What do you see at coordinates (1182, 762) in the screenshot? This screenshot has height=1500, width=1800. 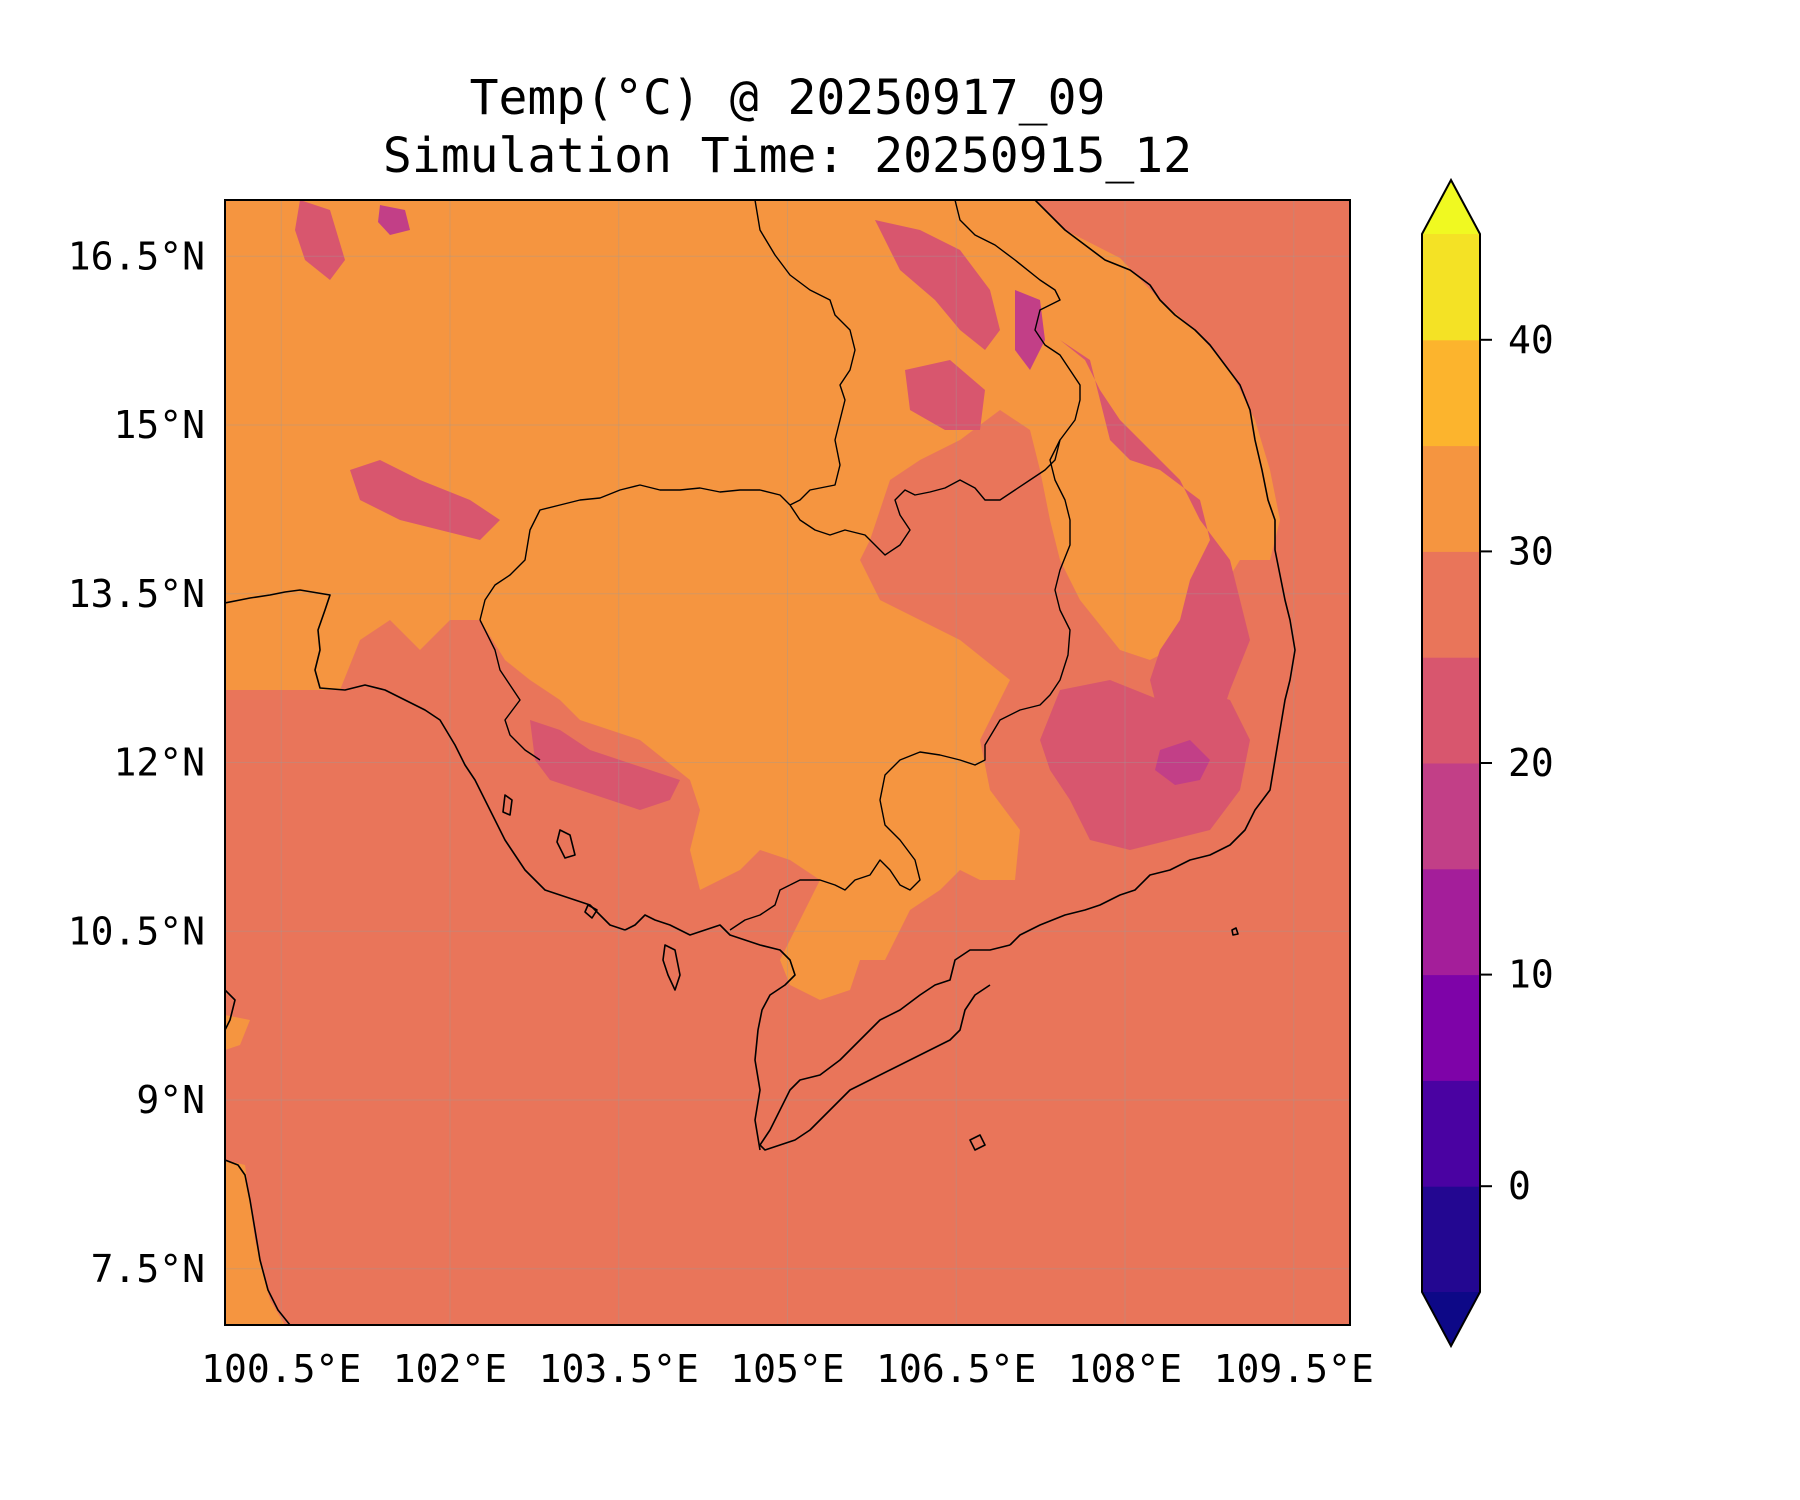 I see `cold-core-highlands` at bounding box center [1182, 762].